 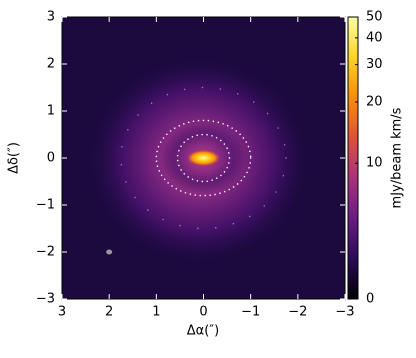 I want to click on colorbar-tick-label: 40, so click(x=374, y=37).